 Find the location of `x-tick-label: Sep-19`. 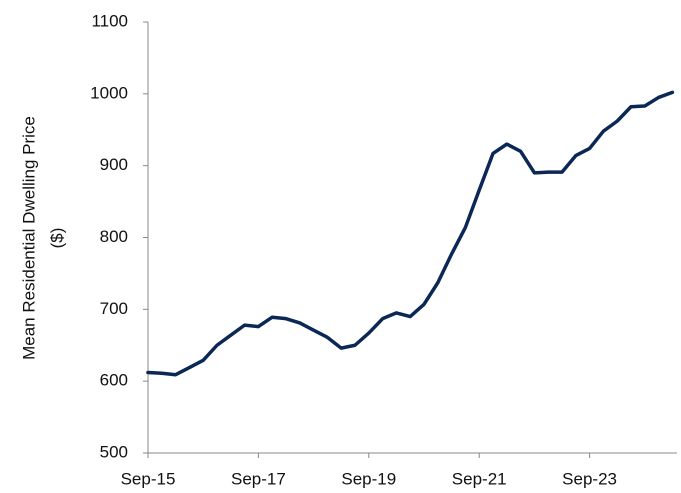

x-tick-label: Sep-19 is located at coordinates (368, 478).